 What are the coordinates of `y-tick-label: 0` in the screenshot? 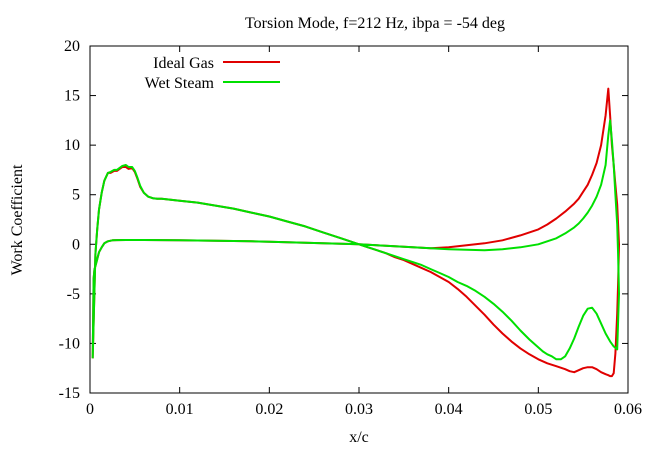 It's located at (76, 244).